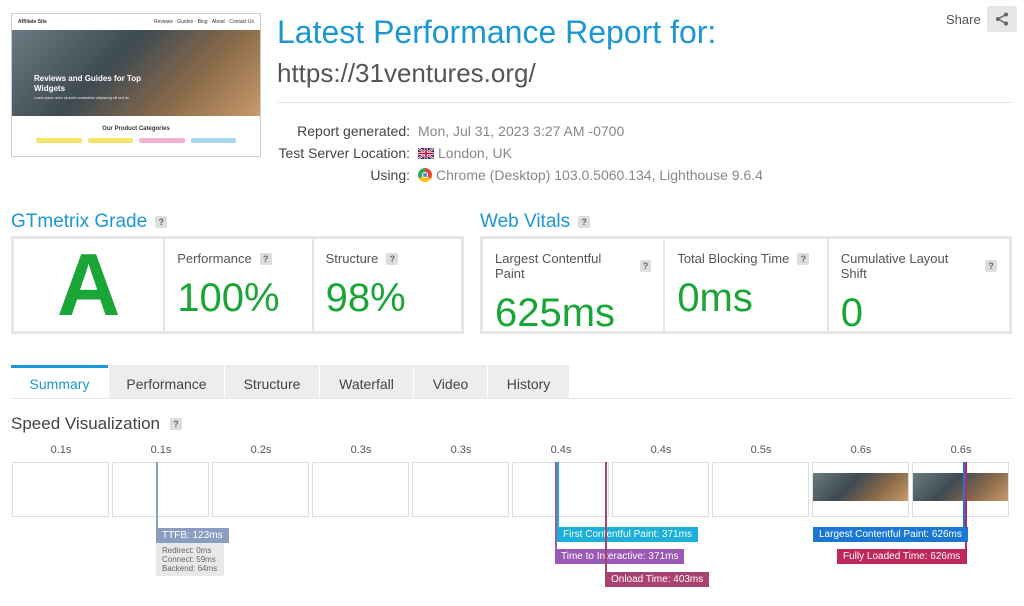  Describe the element at coordinates (627, 534) in the screenshot. I see `fcp-label: First Contentful Paint: 371ms` at that location.